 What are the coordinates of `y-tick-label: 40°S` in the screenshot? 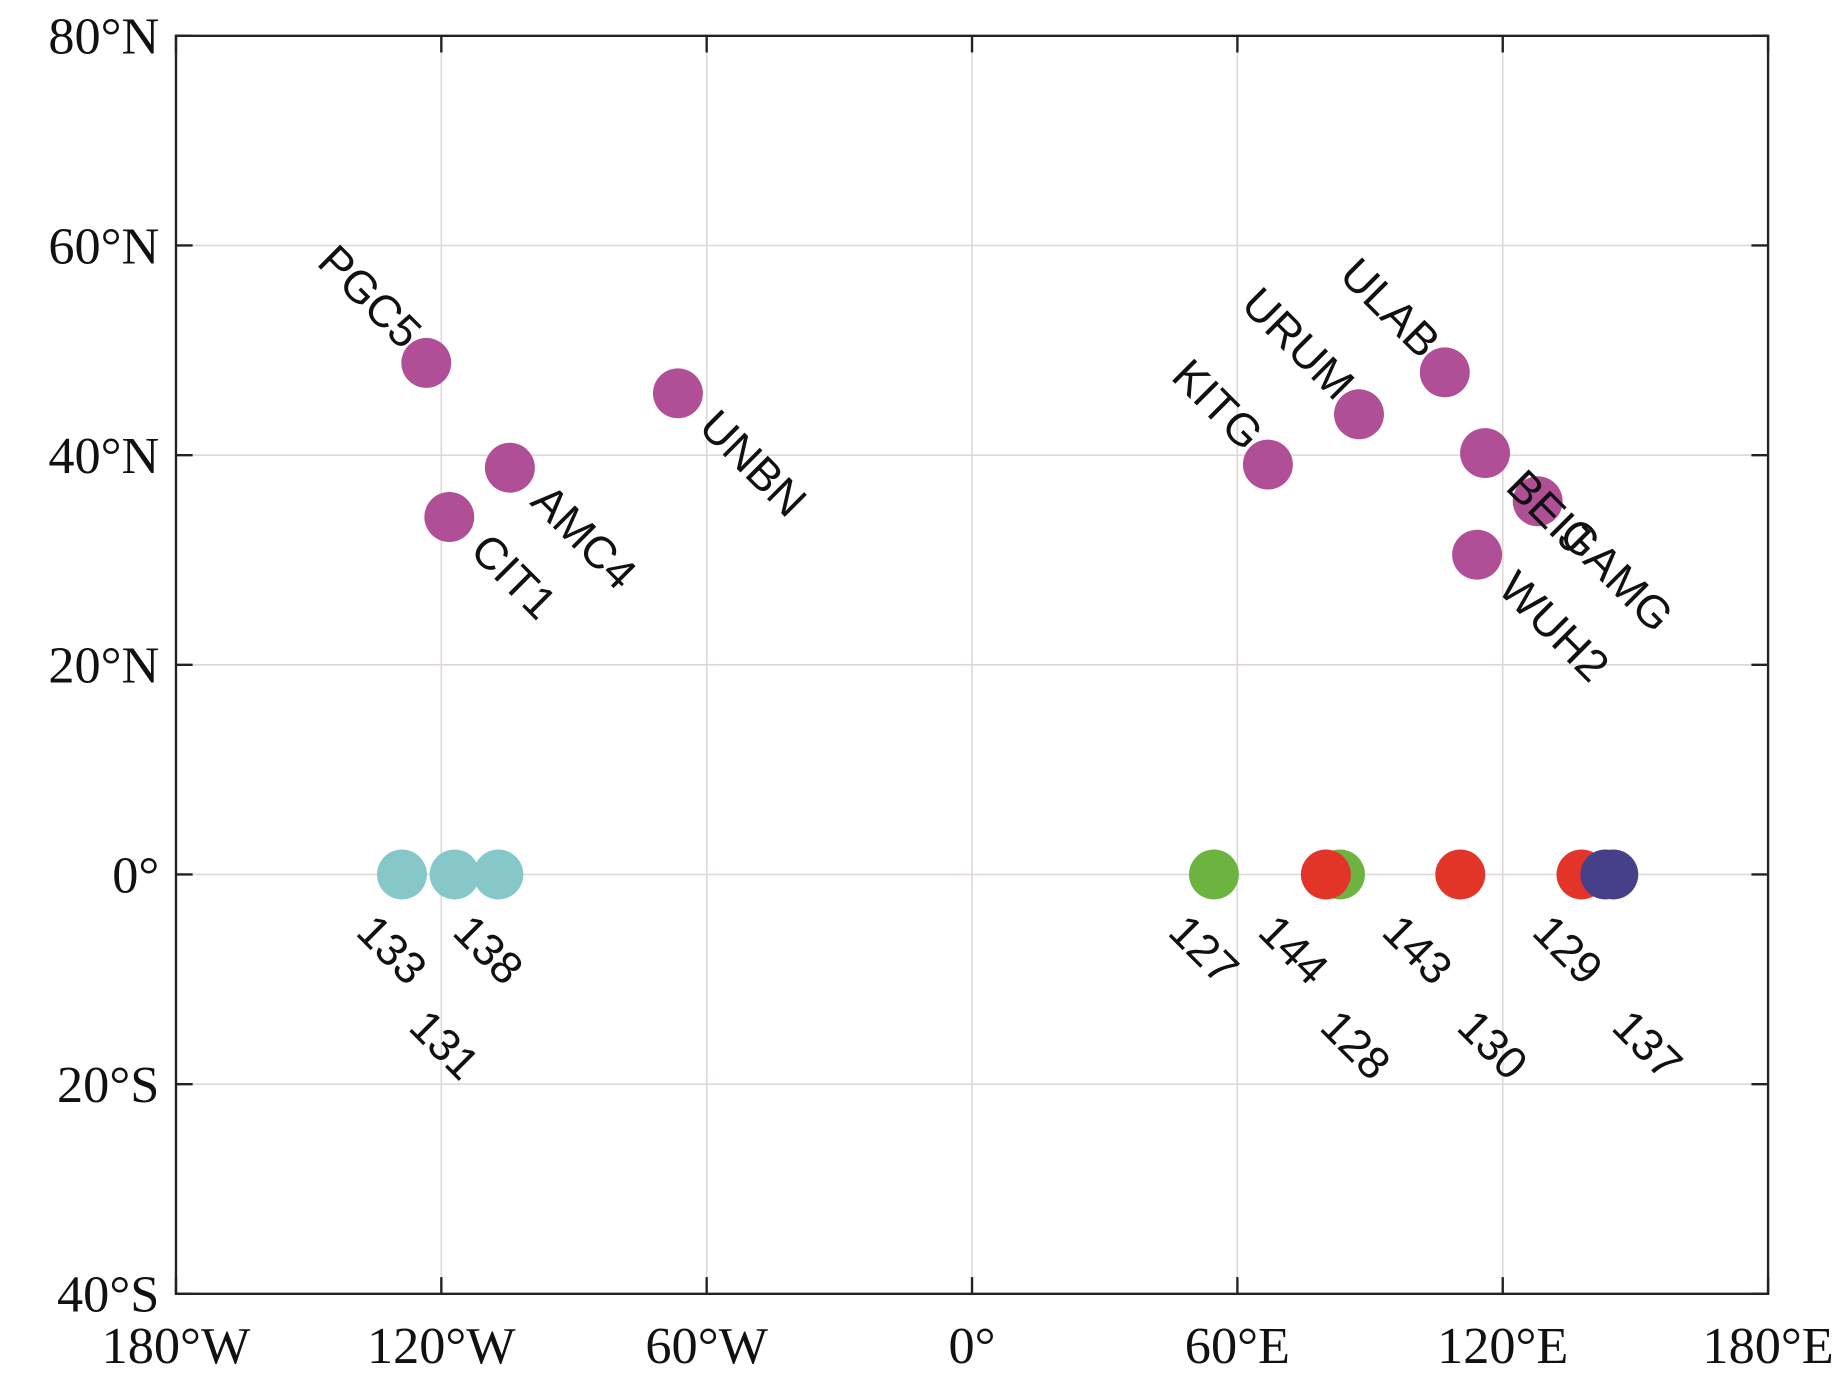 It's located at (108, 1295).